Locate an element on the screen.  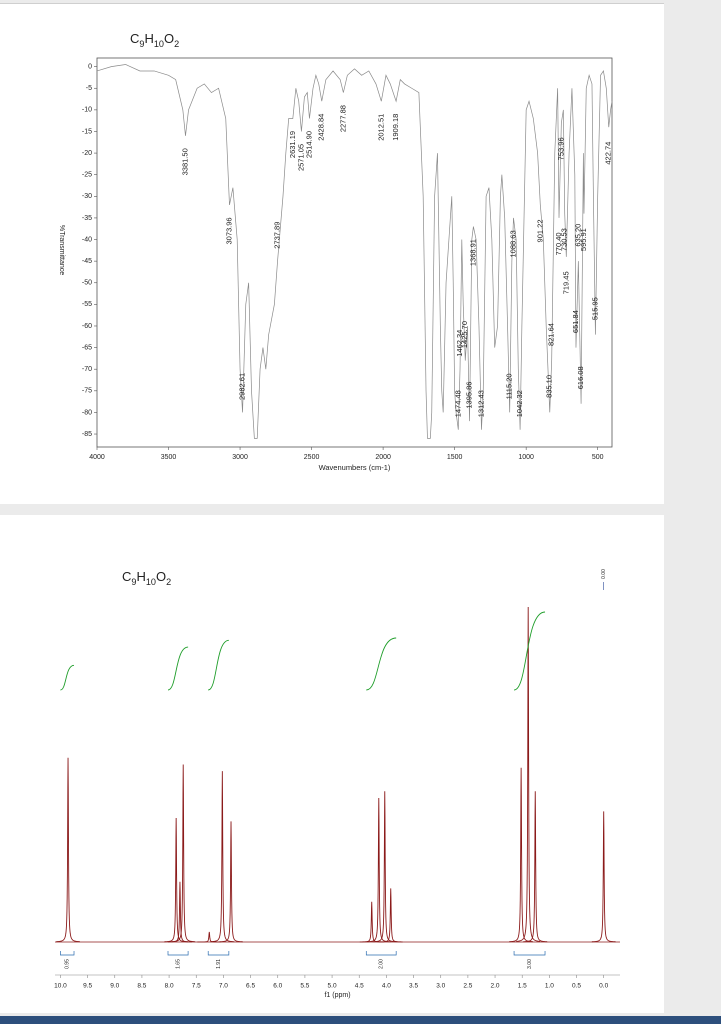
x-tick-label: 8.0 is located at coordinates (169, 986).